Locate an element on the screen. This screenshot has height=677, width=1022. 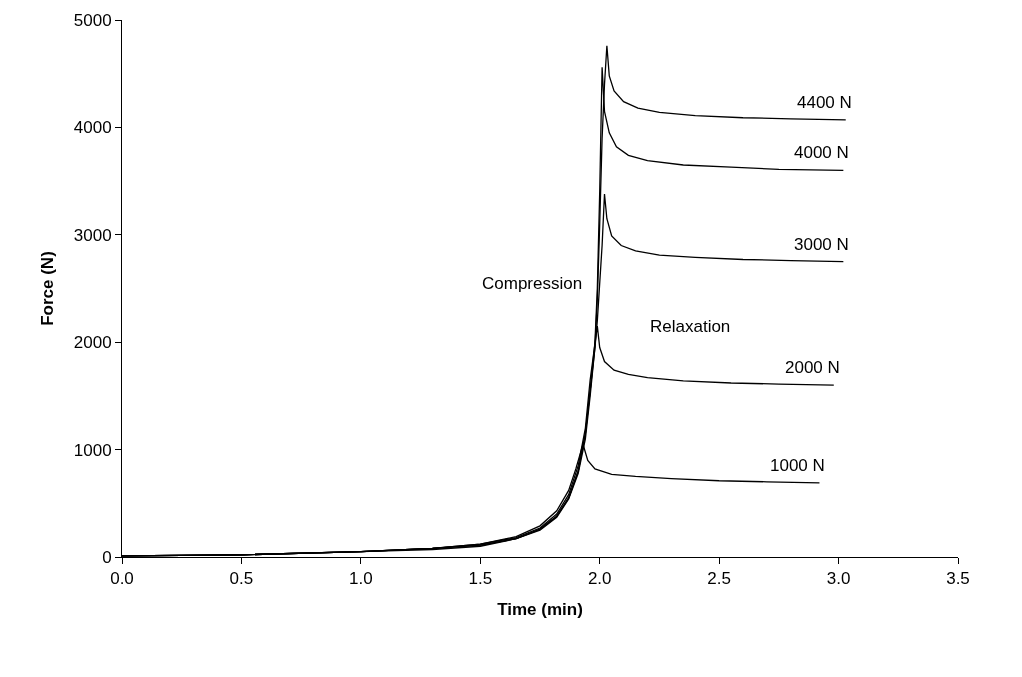
series-label: 4000 N is located at coordinates (821, 152).